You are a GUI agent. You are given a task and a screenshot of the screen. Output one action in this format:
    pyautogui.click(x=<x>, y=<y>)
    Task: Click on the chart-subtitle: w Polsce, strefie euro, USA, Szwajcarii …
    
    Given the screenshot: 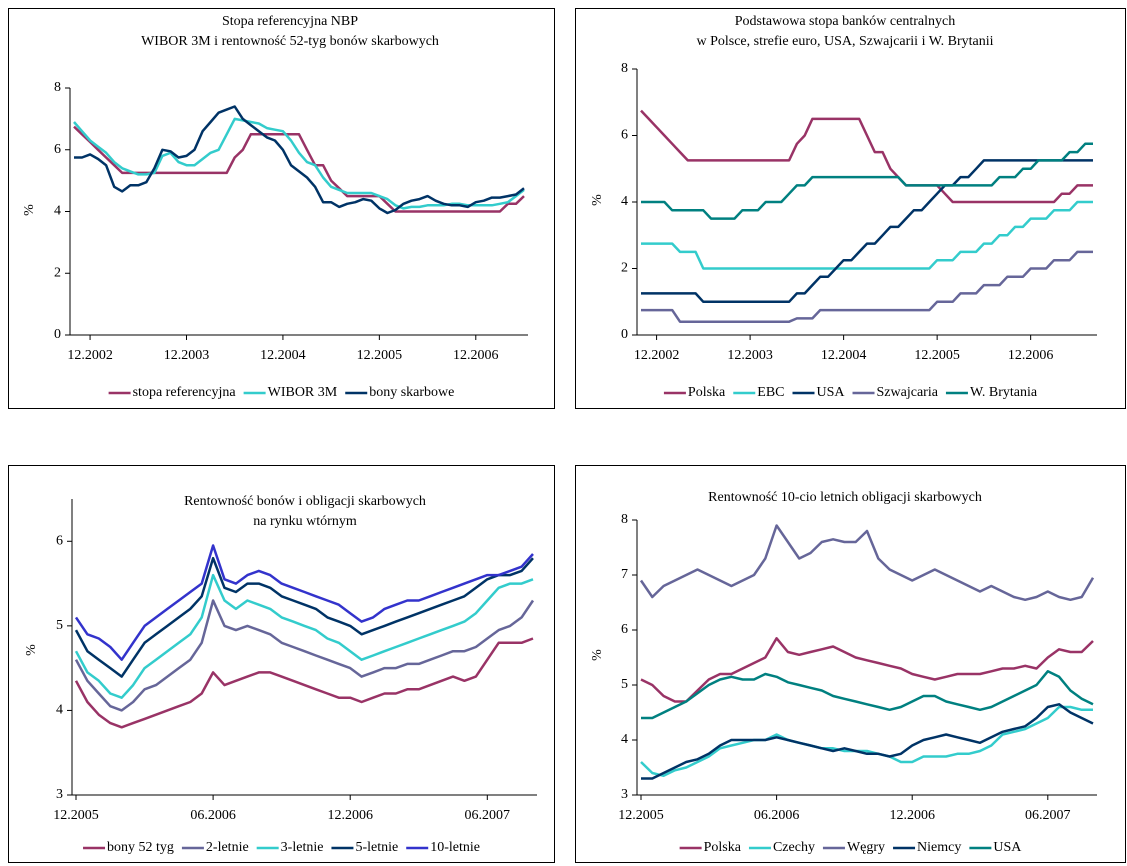 What is the action you would take?
    pyautogui.click(x=844, y=41)
    